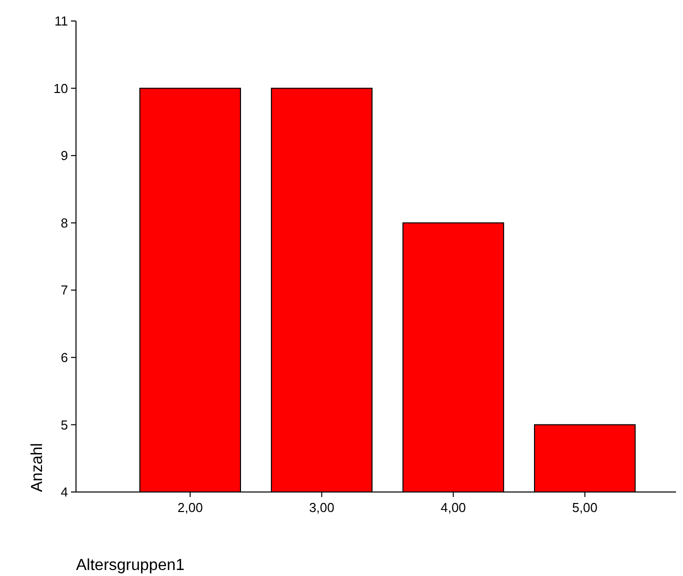 The image size is (683, 576). Describe the element at coordinates (453, 507) in the screenshot. I see `x-tick-label: 4,00` at that location.